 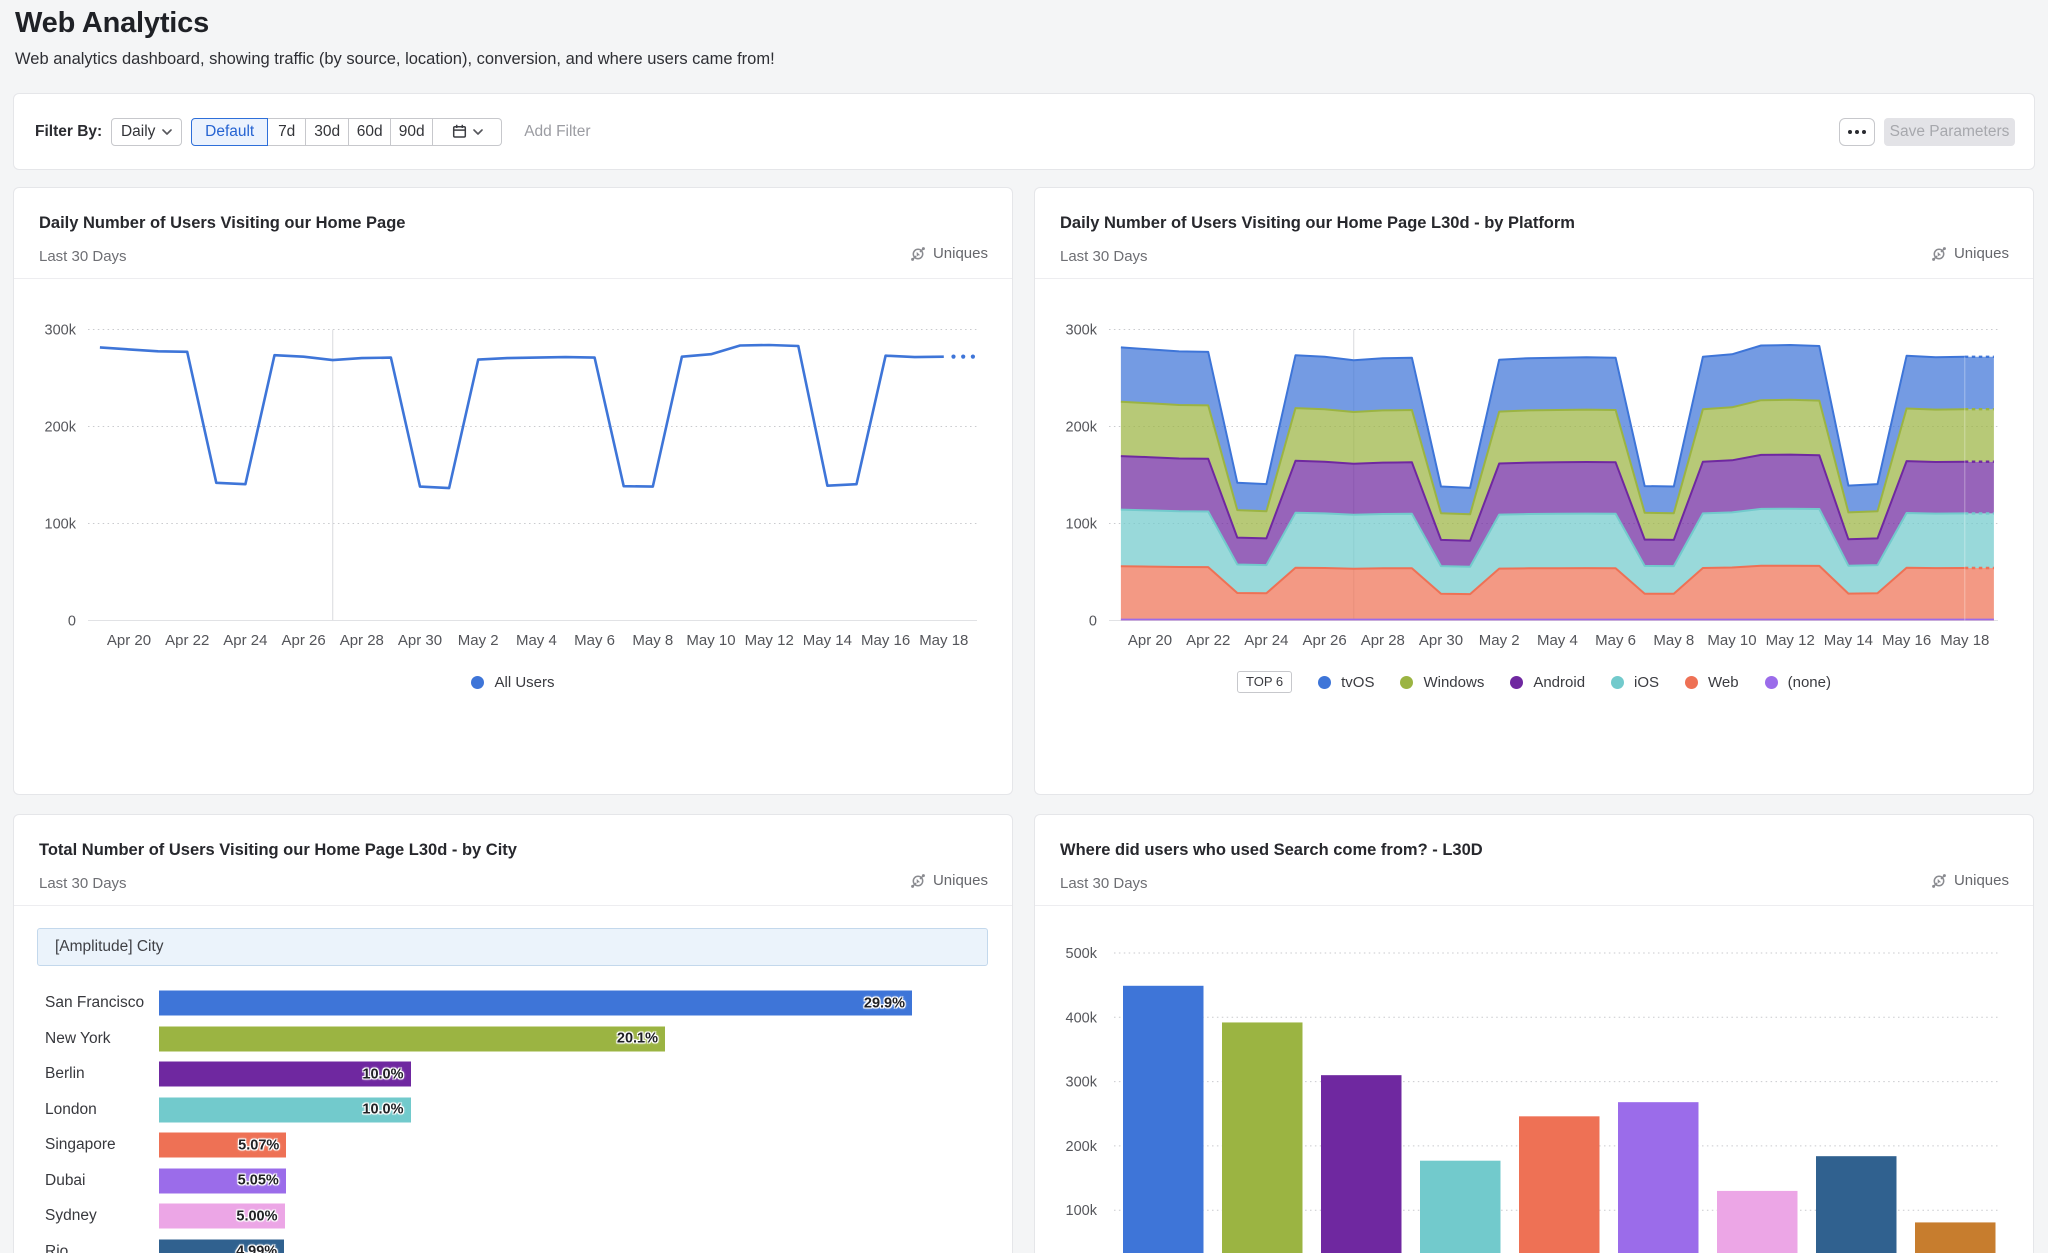 What do you see at coordinates (1857, 131) in the screenshot?
I see `more-options-button` at bounding box center [1857, 131].